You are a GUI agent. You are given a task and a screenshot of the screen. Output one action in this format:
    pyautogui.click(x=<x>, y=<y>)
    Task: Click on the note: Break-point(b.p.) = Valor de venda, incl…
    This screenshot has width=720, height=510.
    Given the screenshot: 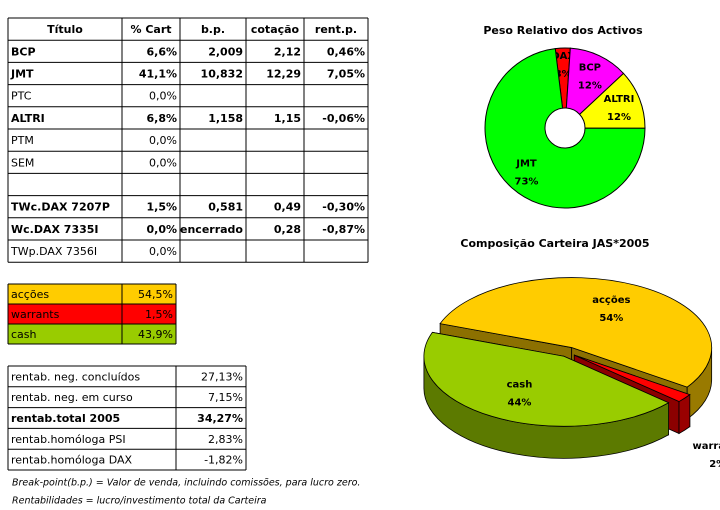 What is the action you would take?
    pyautogui.click(x=186, y=483)
    